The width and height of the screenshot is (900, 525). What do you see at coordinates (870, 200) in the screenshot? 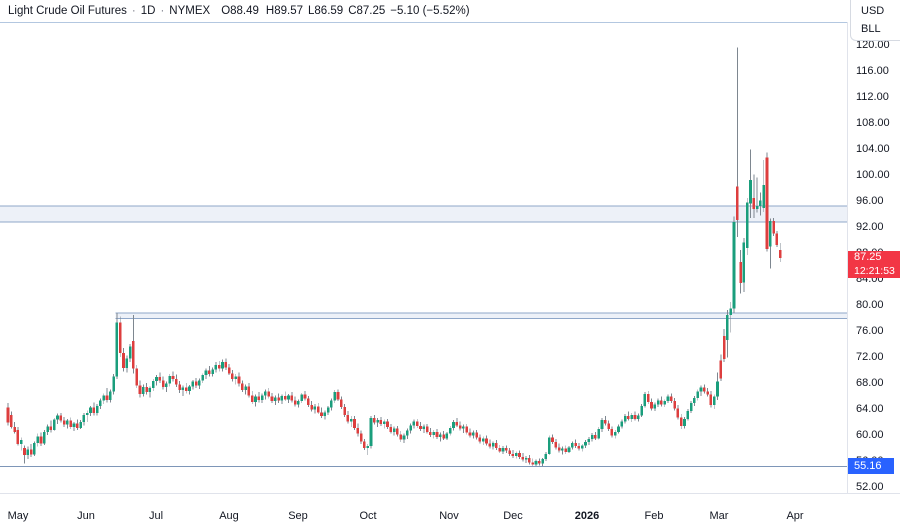
I see `price-tick-label: 96.00` at bounding box center [870, 200].